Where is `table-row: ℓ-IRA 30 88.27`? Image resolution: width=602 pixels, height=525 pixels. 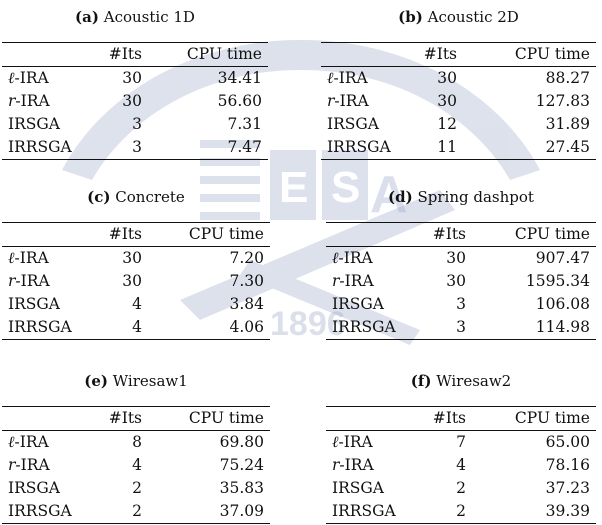
table-row: ℓ-IRA 30 88.27 is located at coordinates (458, 79).